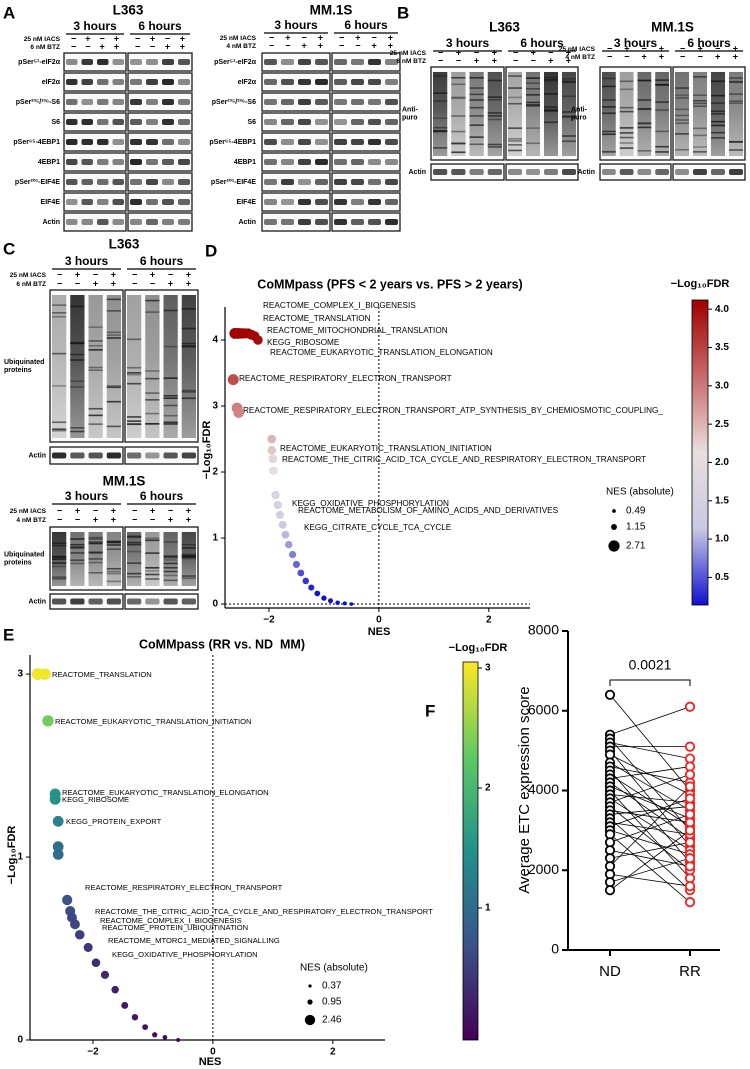 The height and width of the screenshot is (1069, 750). What do you see at coordinates (9, 12) in the screenshot?
I see `panel-label: A` at bounding box center [9, 12].